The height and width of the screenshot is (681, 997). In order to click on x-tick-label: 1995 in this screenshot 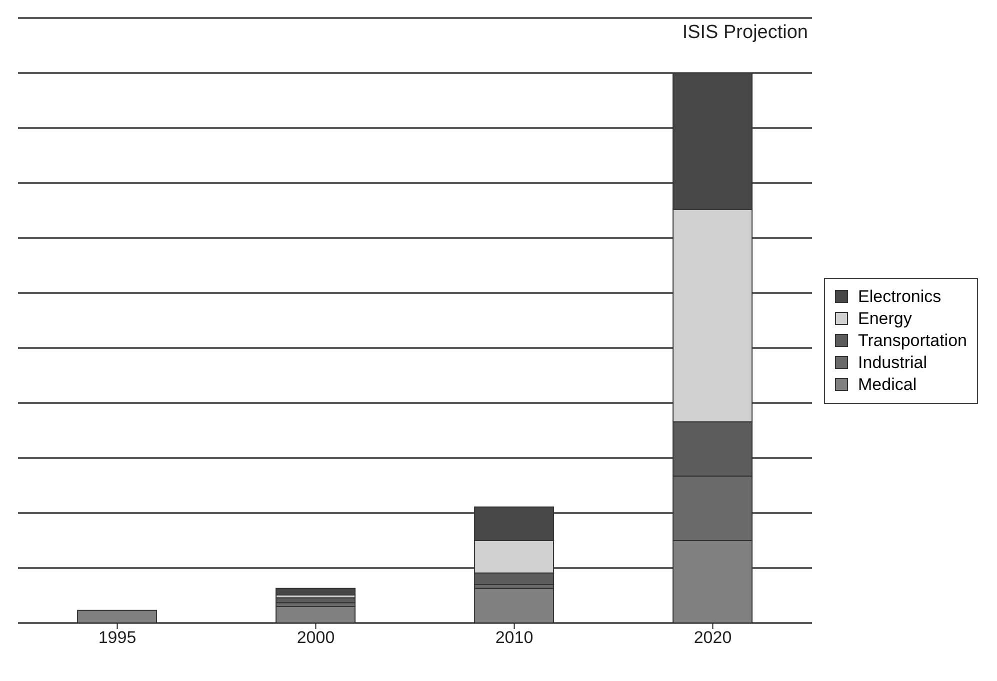, I will do `click(117, 638)`.